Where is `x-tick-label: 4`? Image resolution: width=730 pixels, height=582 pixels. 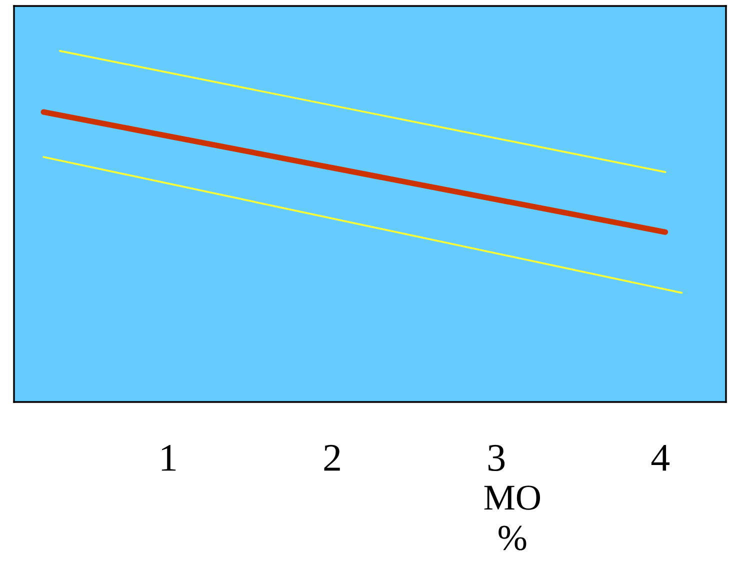 x-tick-label: 4 is located at coordinates (660, 458).